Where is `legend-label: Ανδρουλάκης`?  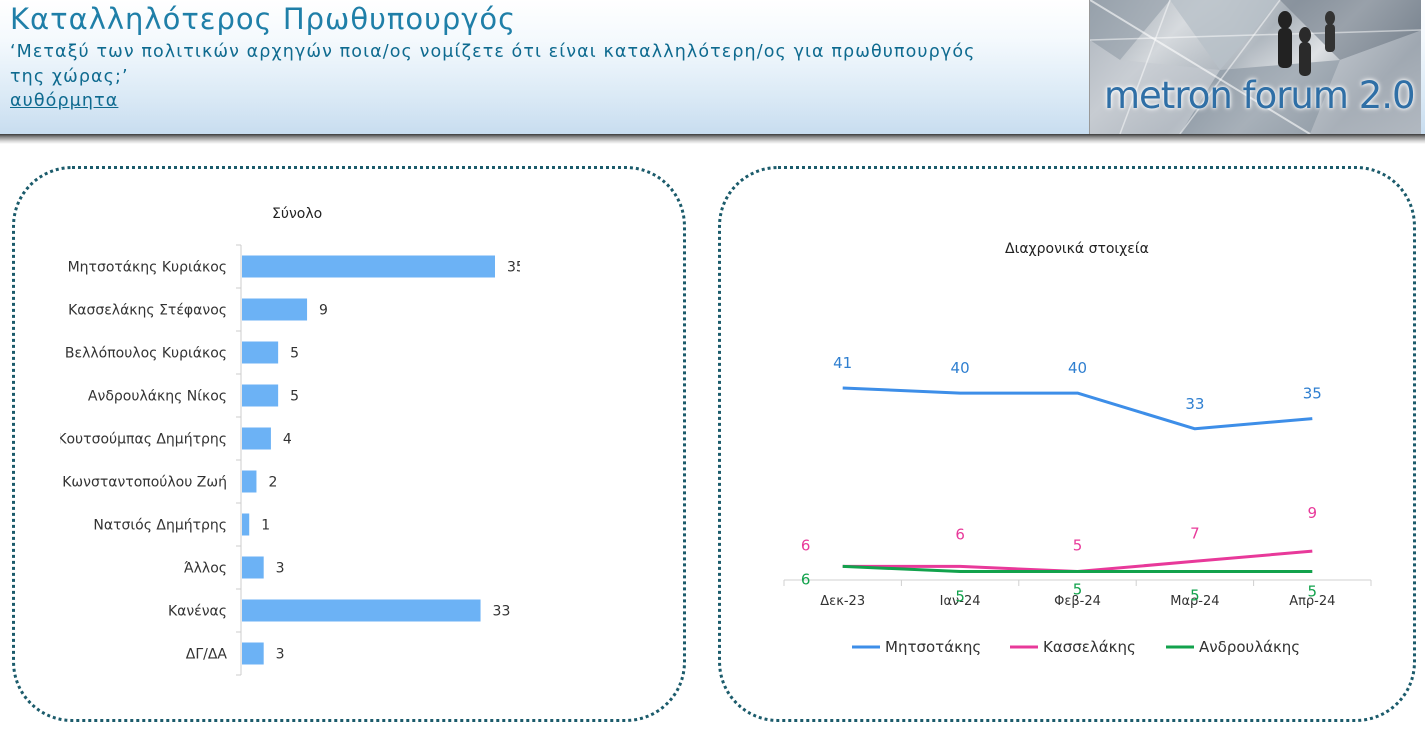
legend-label: Ανδρουλάκης is located at coordinates (1249, 647).